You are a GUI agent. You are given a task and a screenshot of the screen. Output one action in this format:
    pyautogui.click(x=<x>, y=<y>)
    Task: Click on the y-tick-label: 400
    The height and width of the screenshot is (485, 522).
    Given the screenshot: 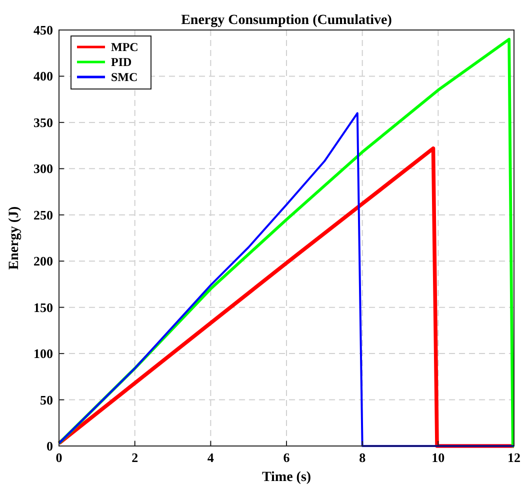 What is the action you would take?
    pyautogui.click(x=43, y=76)
    